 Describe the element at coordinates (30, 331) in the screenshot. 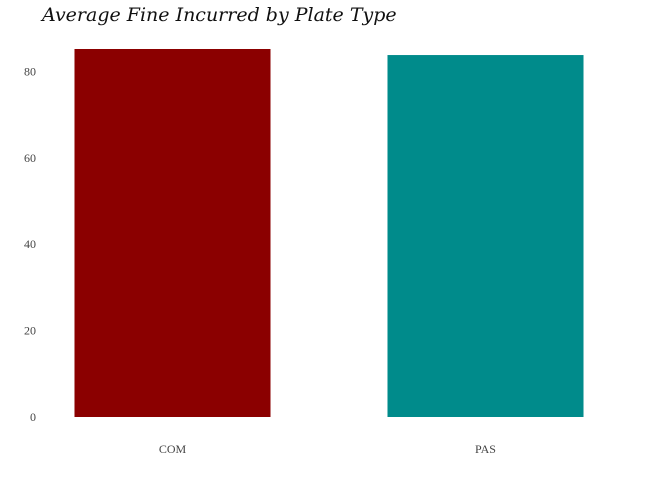

I see `y-tick-label: 20` at that location.